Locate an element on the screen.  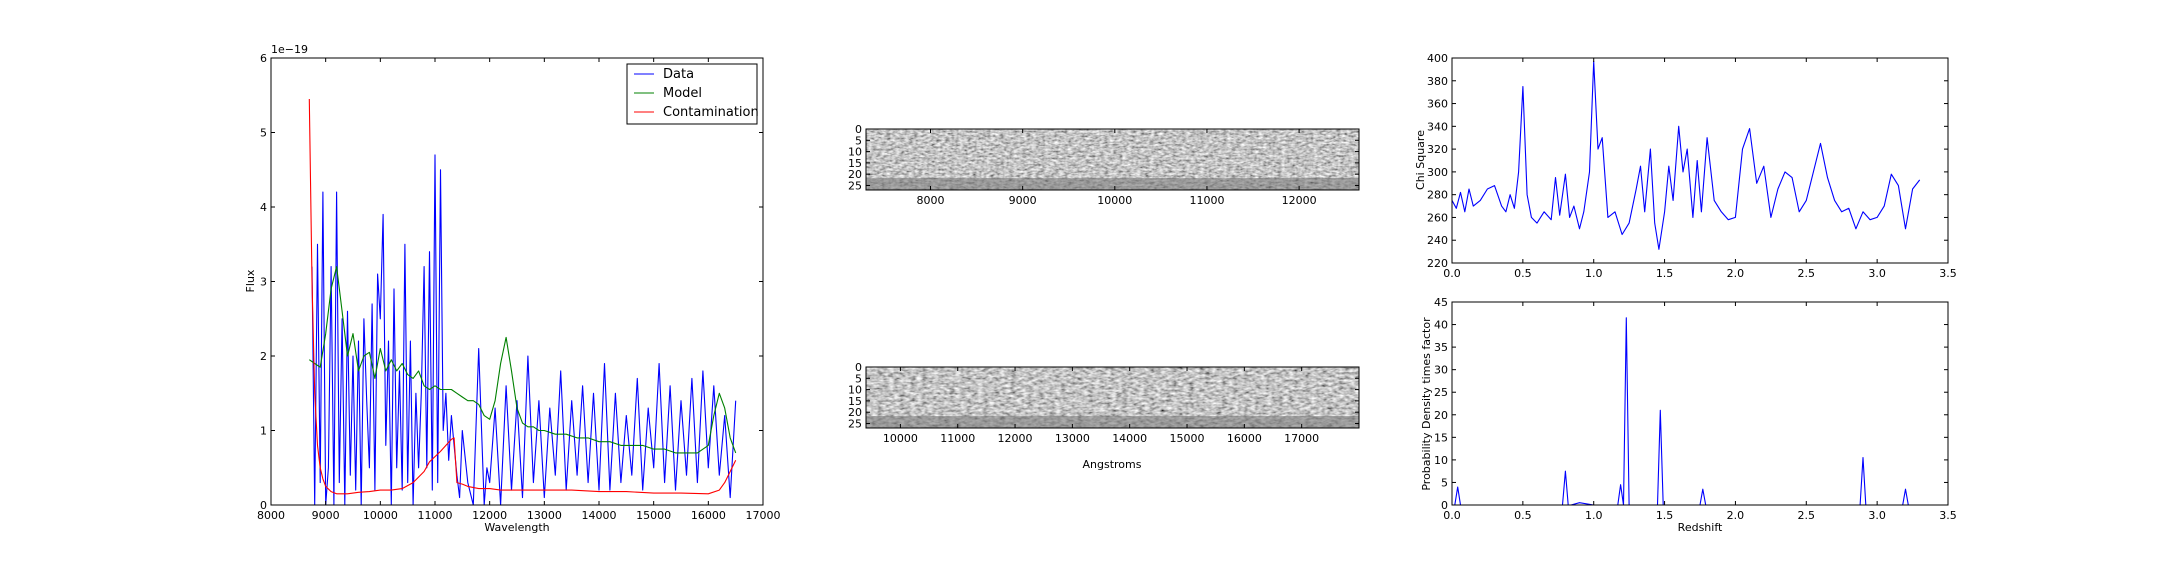
data-series-line is located at coordinates (524, 329).